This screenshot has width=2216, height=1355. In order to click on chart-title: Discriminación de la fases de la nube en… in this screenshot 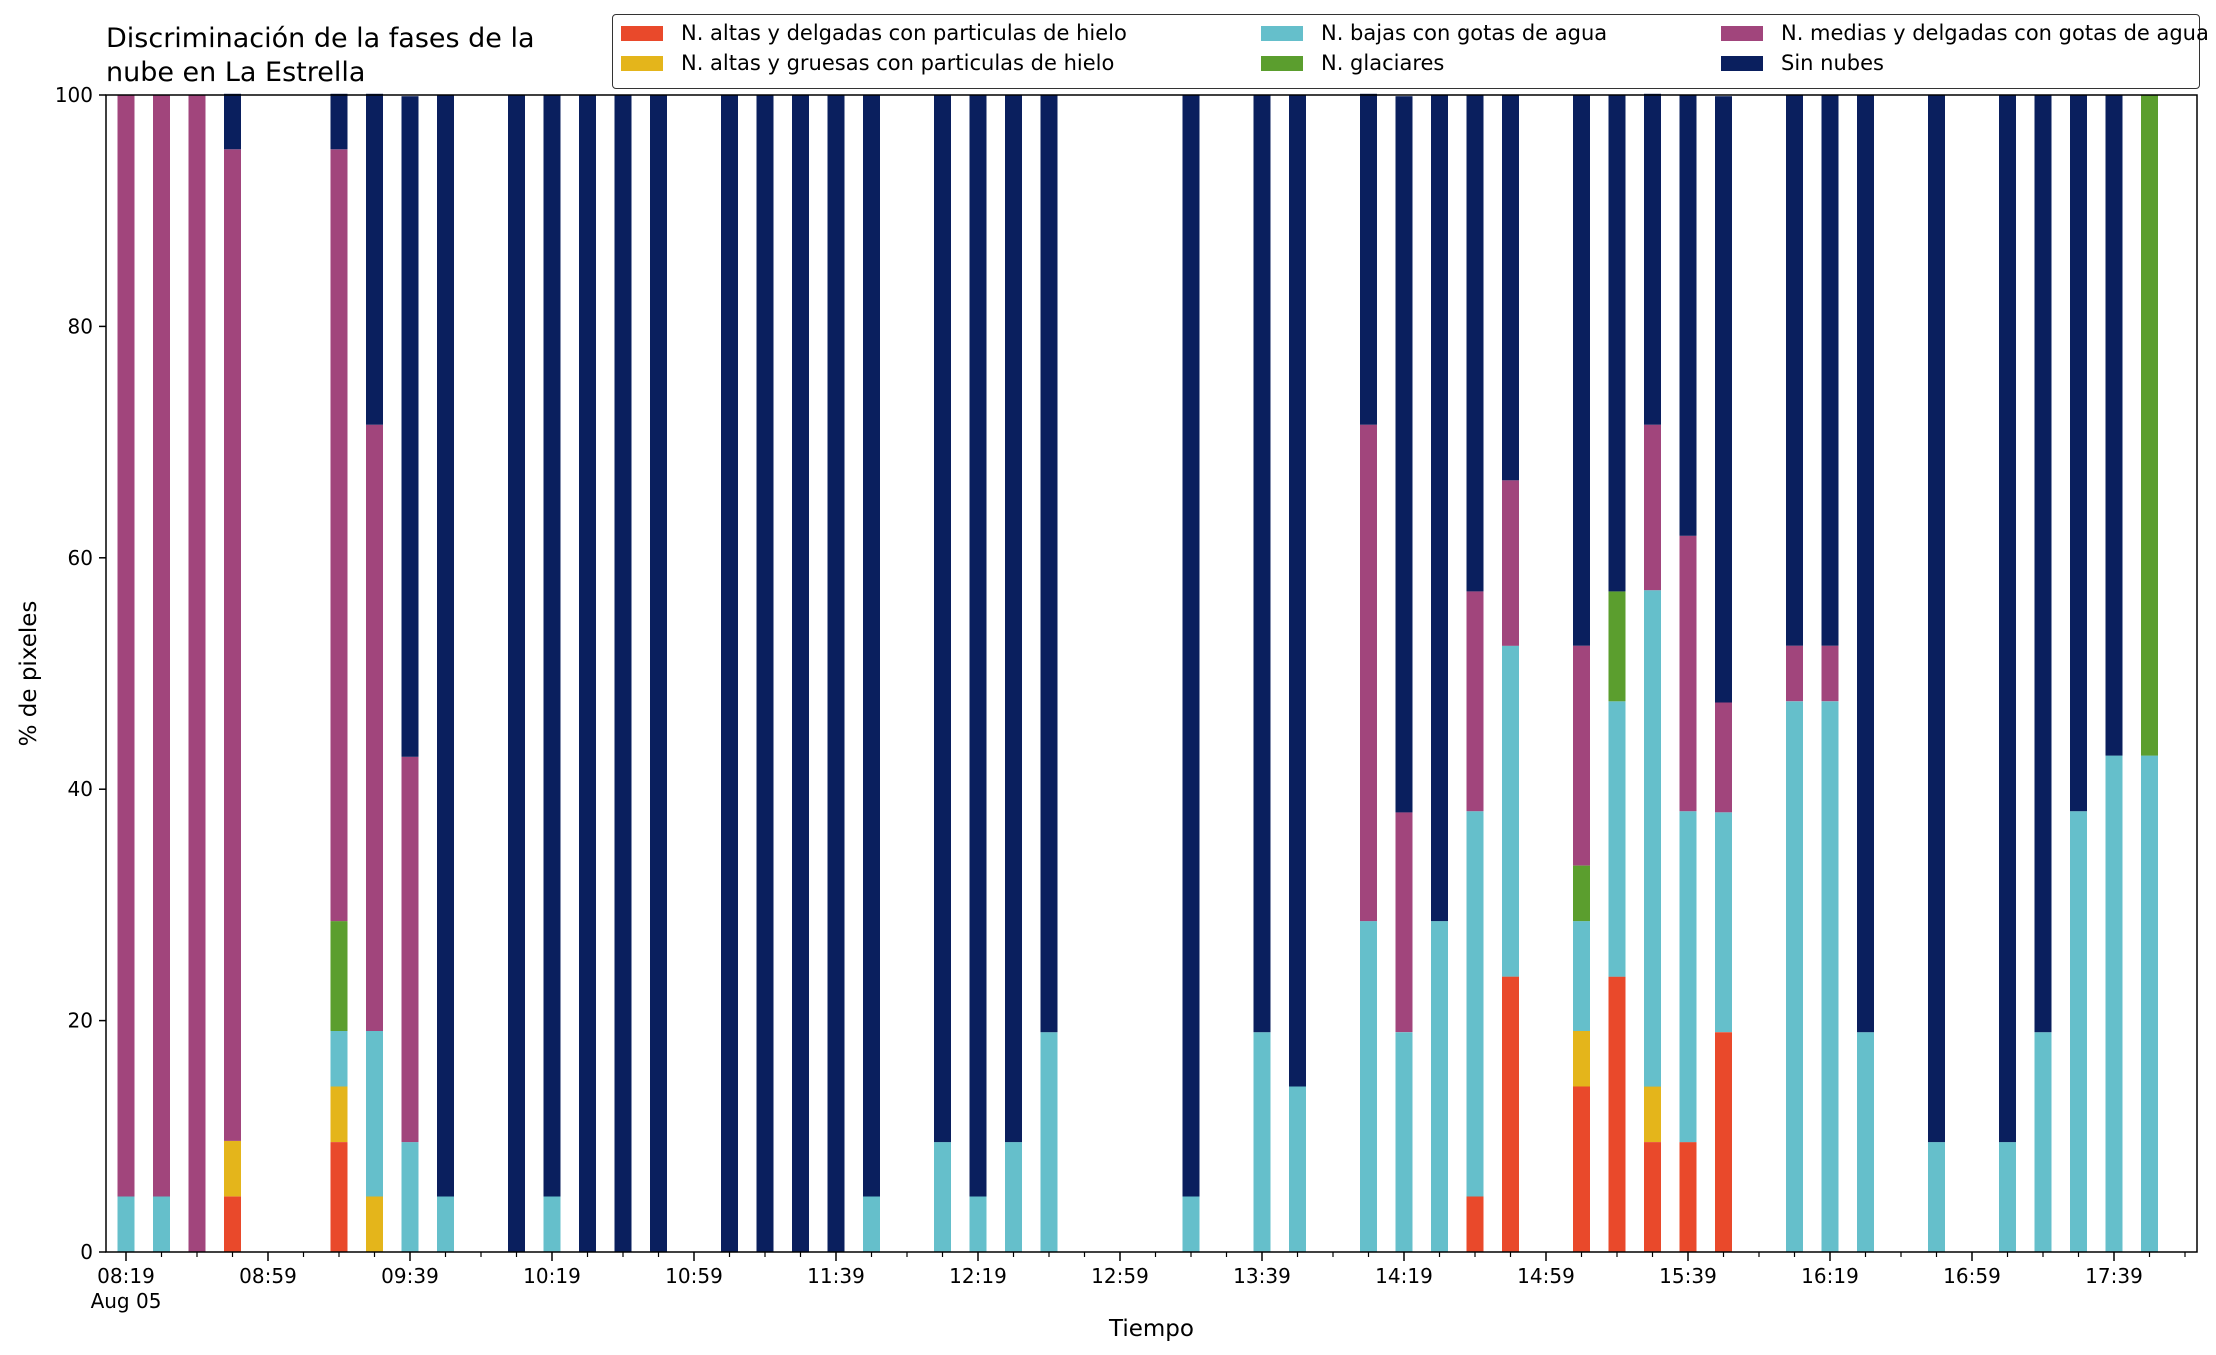, I will do `click(320, 56)`.